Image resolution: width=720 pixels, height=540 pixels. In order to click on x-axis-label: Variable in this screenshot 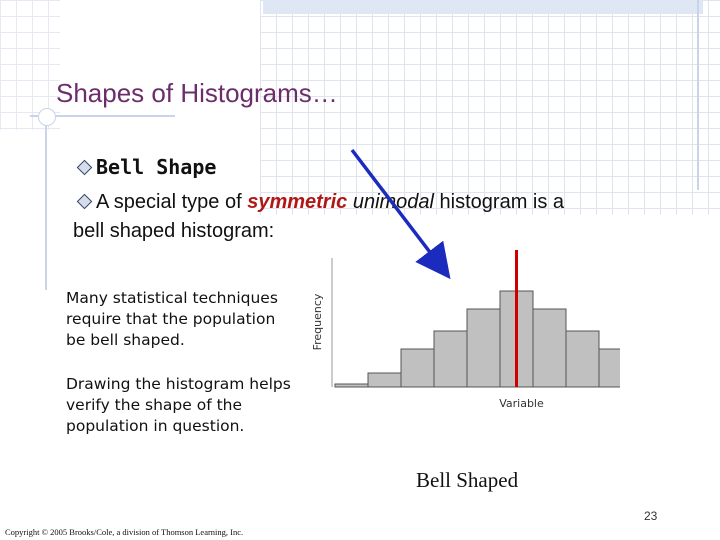, I will do `click(521, 403)`.